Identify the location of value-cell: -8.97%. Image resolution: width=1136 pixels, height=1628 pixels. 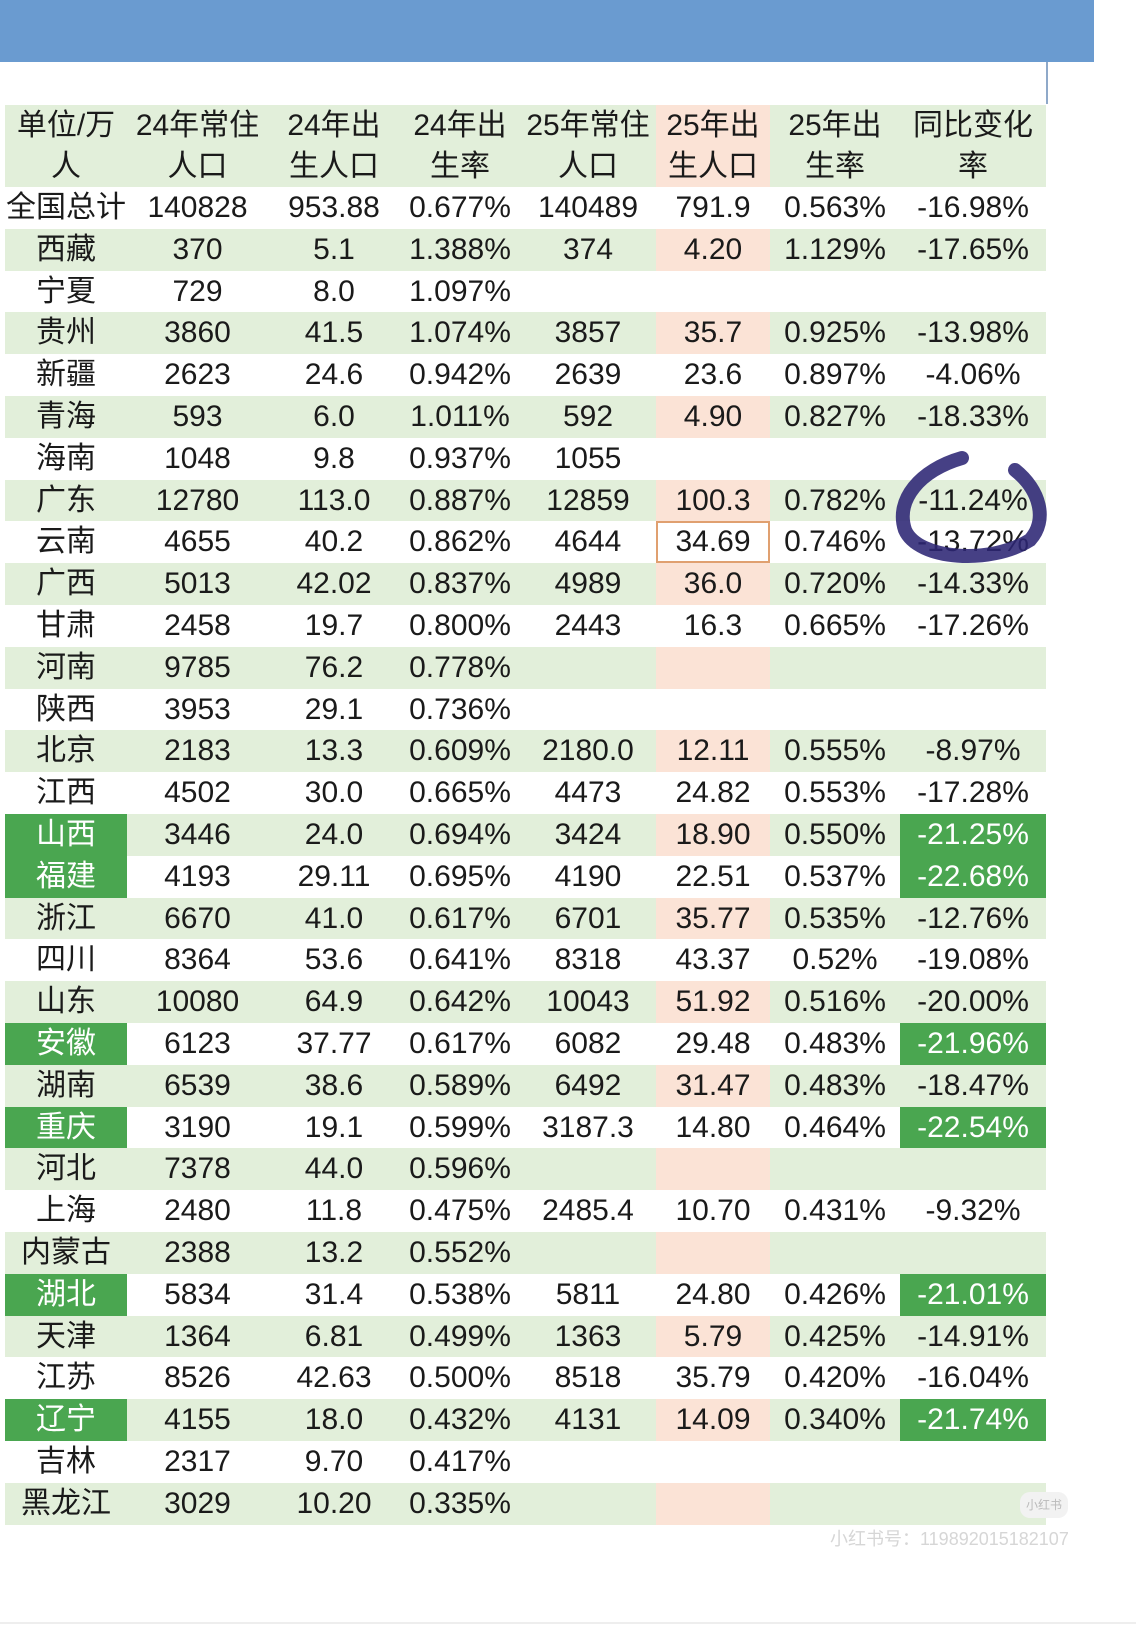
(973, 751).